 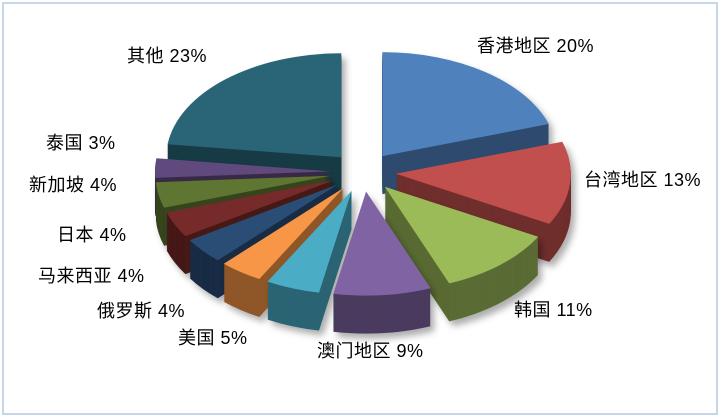 I want to click on slice-label-泰国: 泰国 3%, so click(x=81, y=143).